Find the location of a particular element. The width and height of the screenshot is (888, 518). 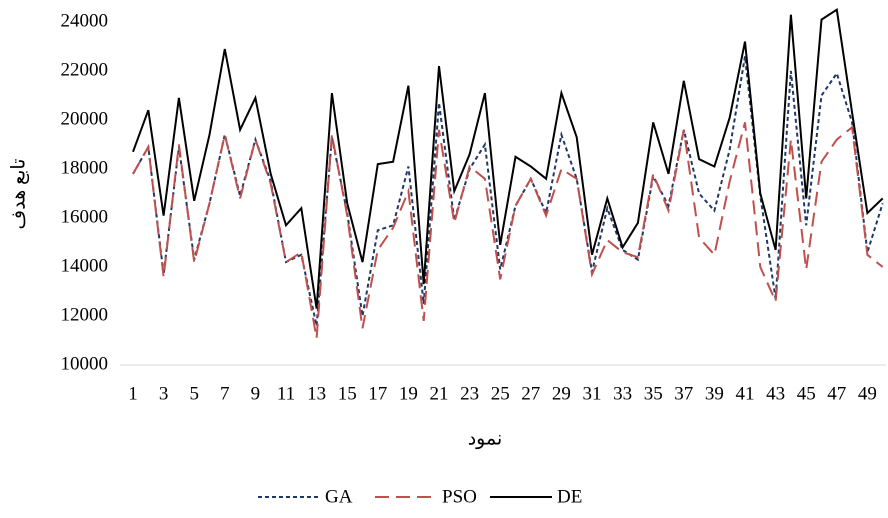

y-tick-label: 22000 is located at coordinates (85, 69).